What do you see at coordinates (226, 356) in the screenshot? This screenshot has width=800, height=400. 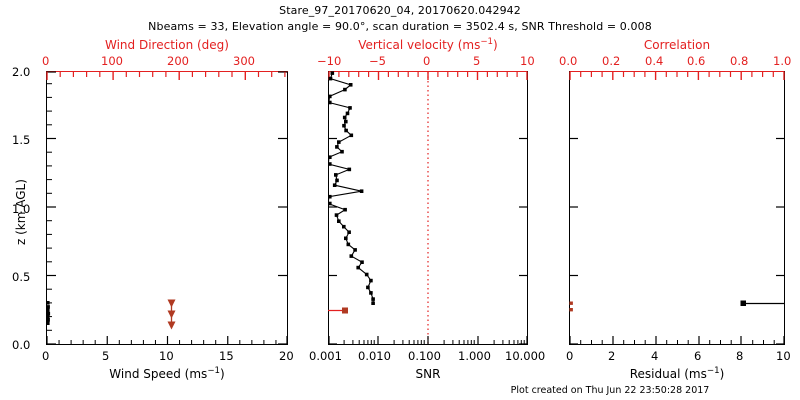 I see `wind-xtick-3: 15` at bounding box center [226, 356].